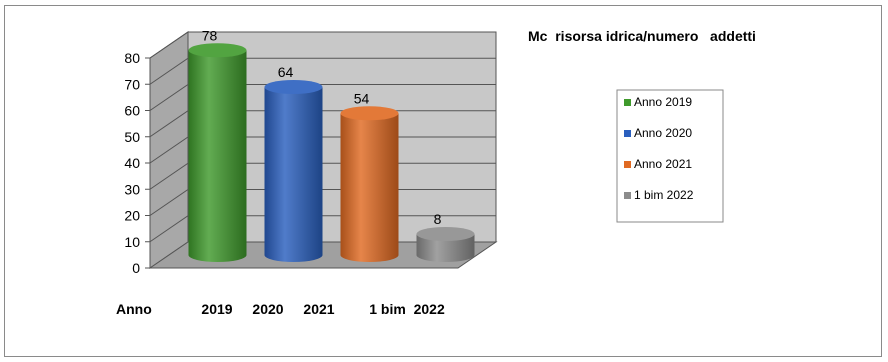 Image resolution: width=888 pixels, height=362 pixels. What do you see at coordinates (132, 111) in the screenshot?
I see `y-tick-label: 60` at bounding box center [132, 111].